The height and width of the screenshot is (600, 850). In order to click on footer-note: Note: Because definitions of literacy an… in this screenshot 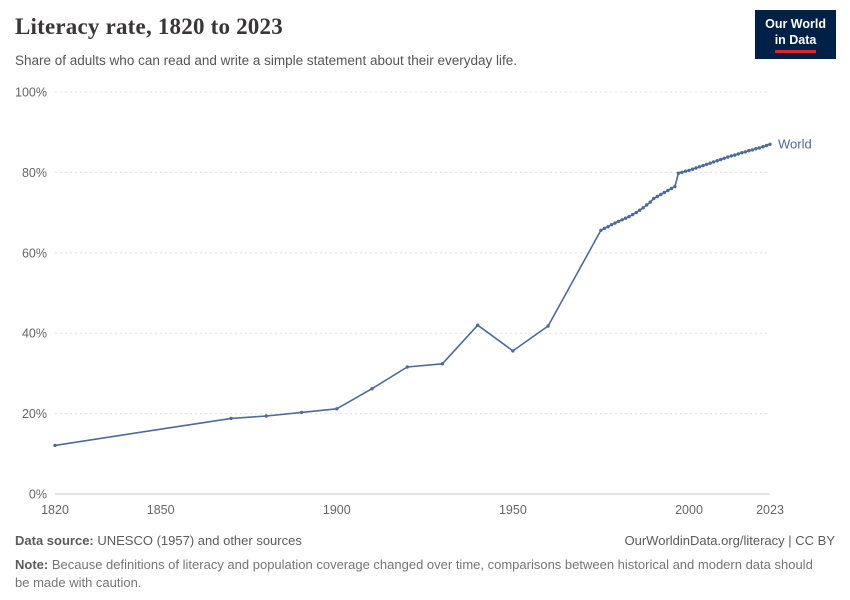, I will do `click(422, 574)`.